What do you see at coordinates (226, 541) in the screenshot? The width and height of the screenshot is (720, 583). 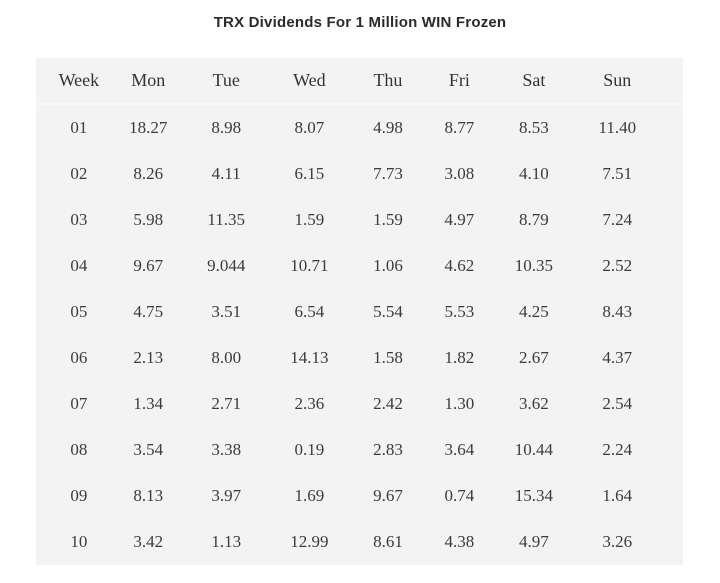 I see `value-cell: 1.13` at bounding box center [226, 541].